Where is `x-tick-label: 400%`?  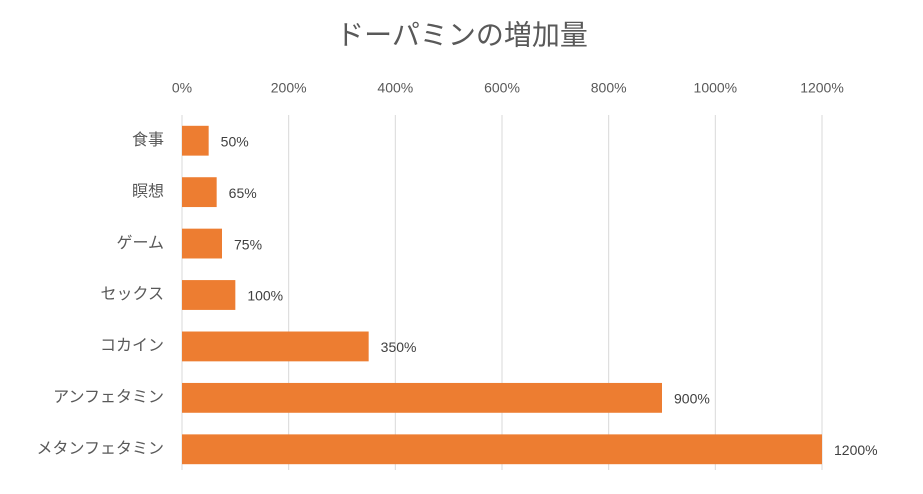 x-tick-label: 400% is located at coordinates (395, 88).